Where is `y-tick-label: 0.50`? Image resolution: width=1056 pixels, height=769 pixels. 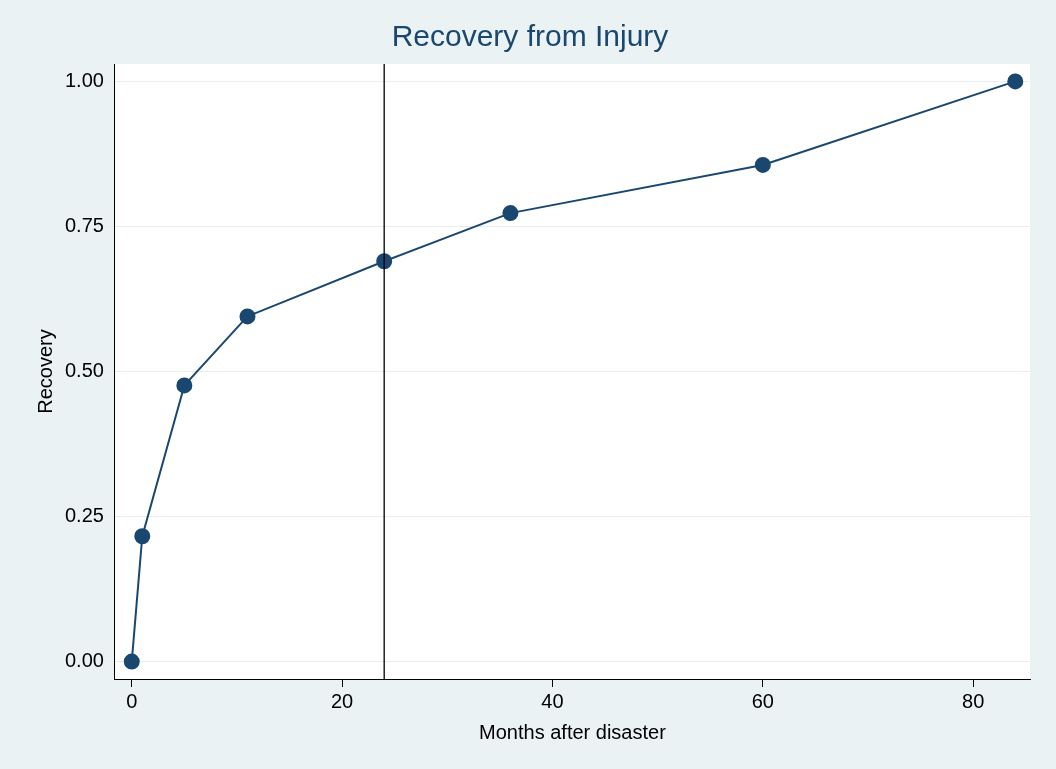 y-tick-label: 0.50 is located at coordinates (84, 370).